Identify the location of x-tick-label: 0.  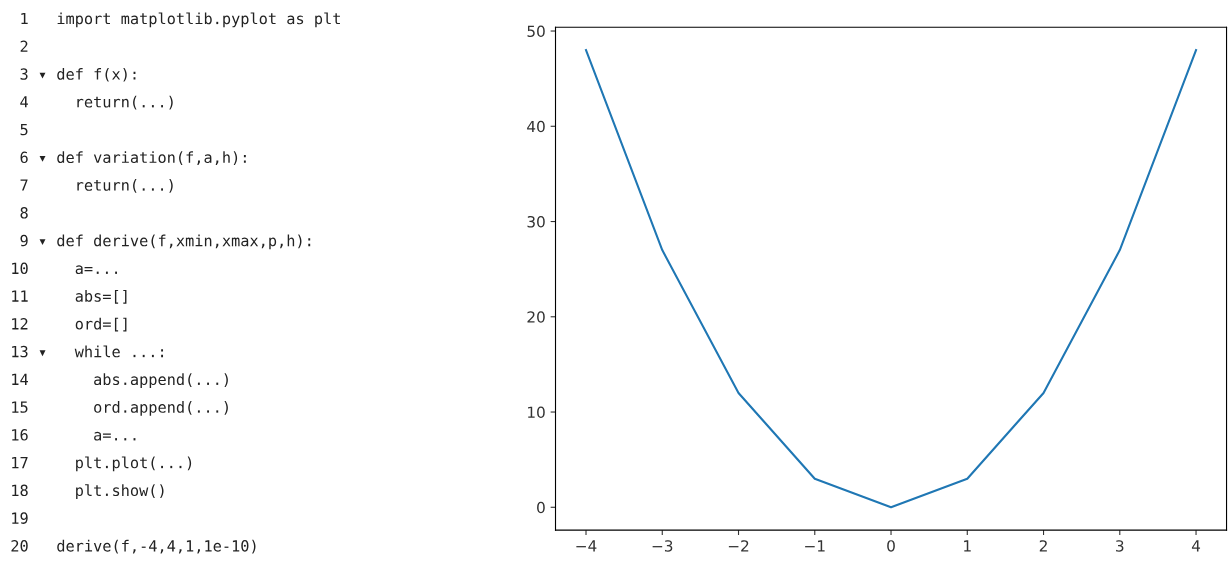
(891, 546).